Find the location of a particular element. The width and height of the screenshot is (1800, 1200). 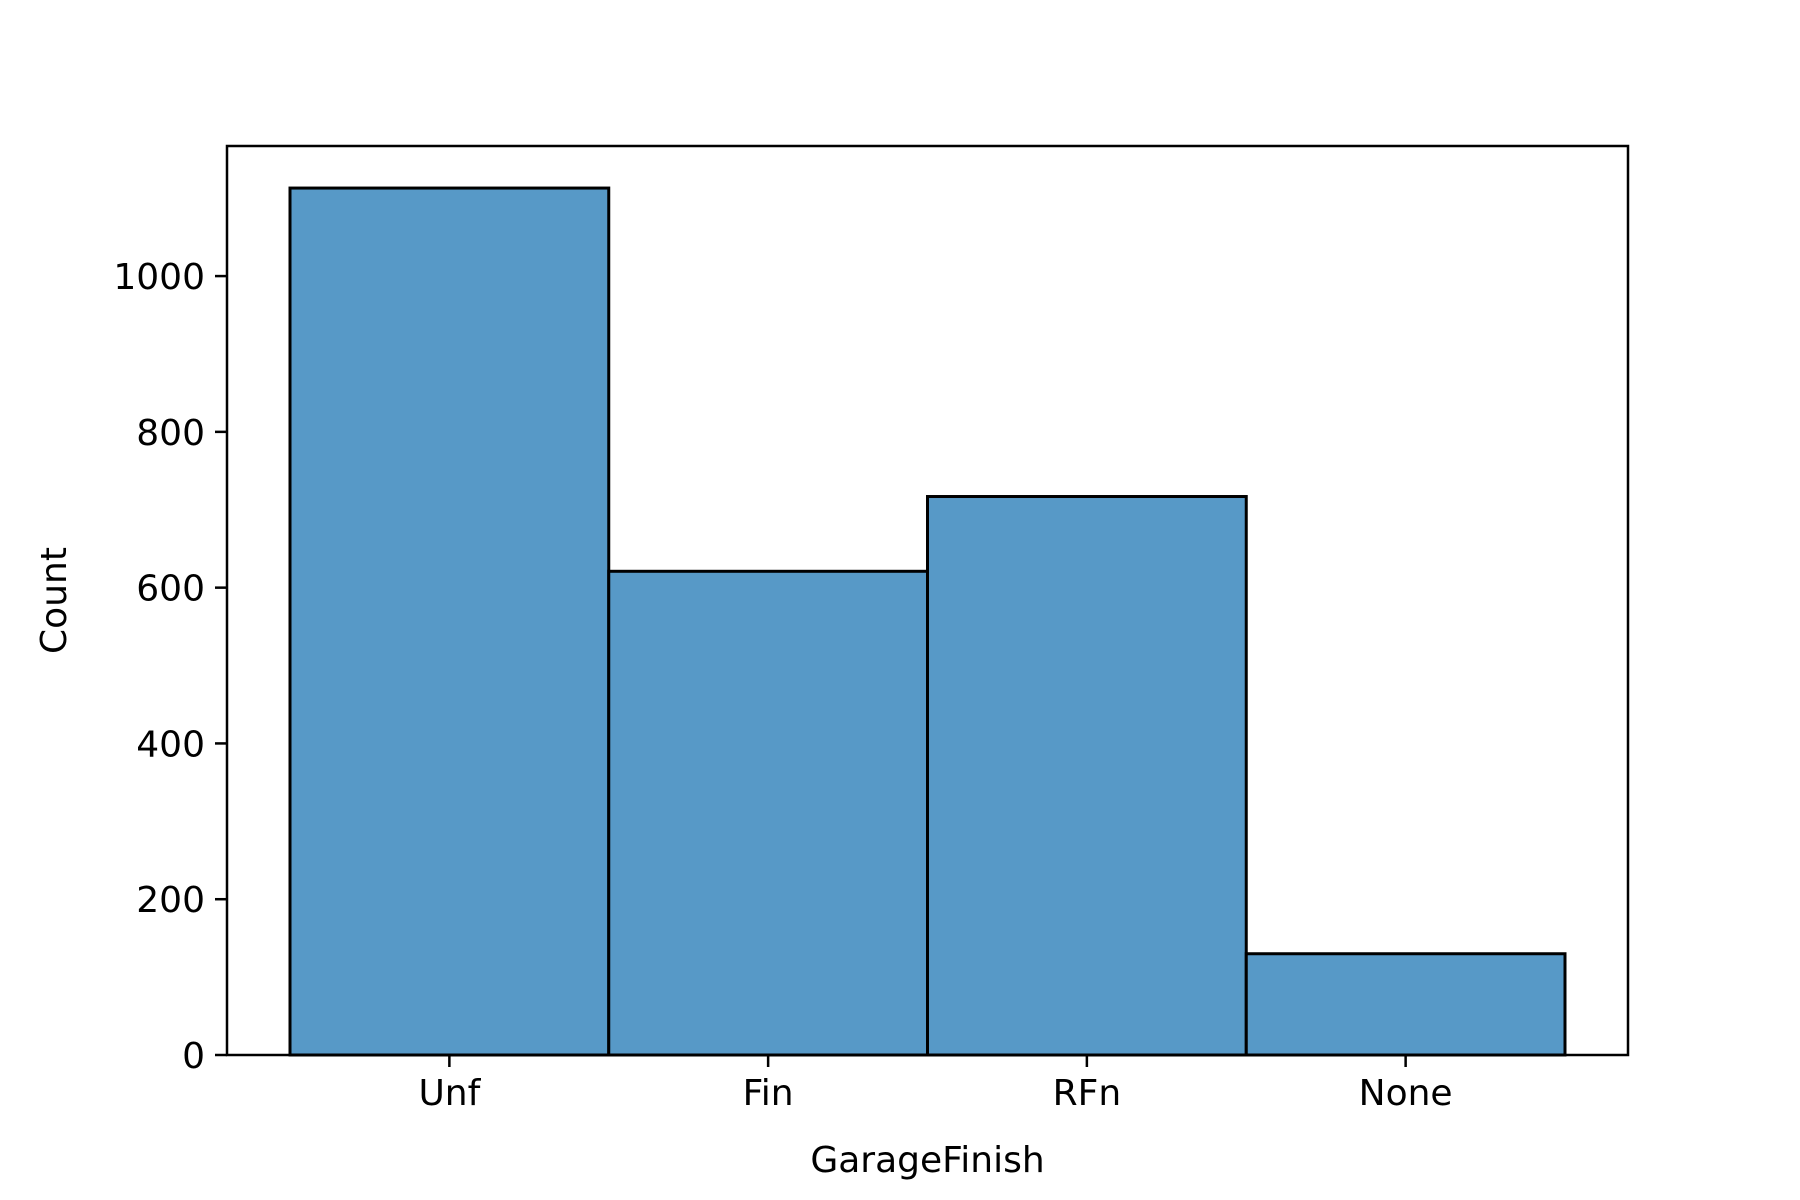

x-tick-label: RFn is located at coordinates (1087, 1093).